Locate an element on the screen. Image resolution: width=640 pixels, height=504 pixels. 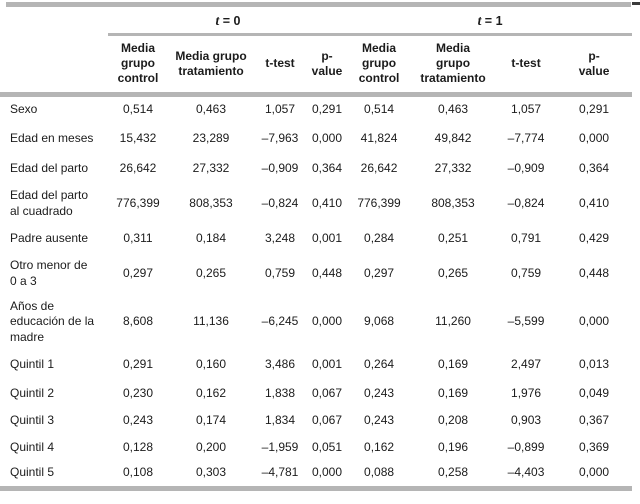
row-label: Quintil 1 is located at coordinates (32, 364).